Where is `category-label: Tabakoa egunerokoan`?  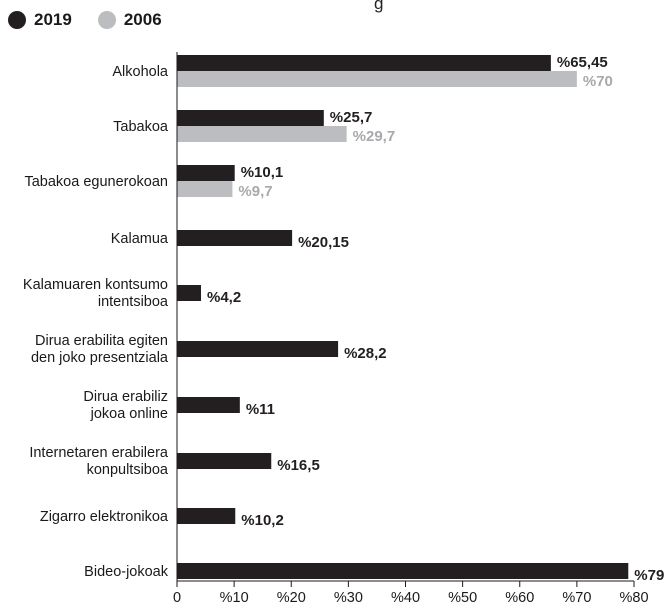
category-label: Tabakoa egunerokoan is located at coordinates (96, 182).